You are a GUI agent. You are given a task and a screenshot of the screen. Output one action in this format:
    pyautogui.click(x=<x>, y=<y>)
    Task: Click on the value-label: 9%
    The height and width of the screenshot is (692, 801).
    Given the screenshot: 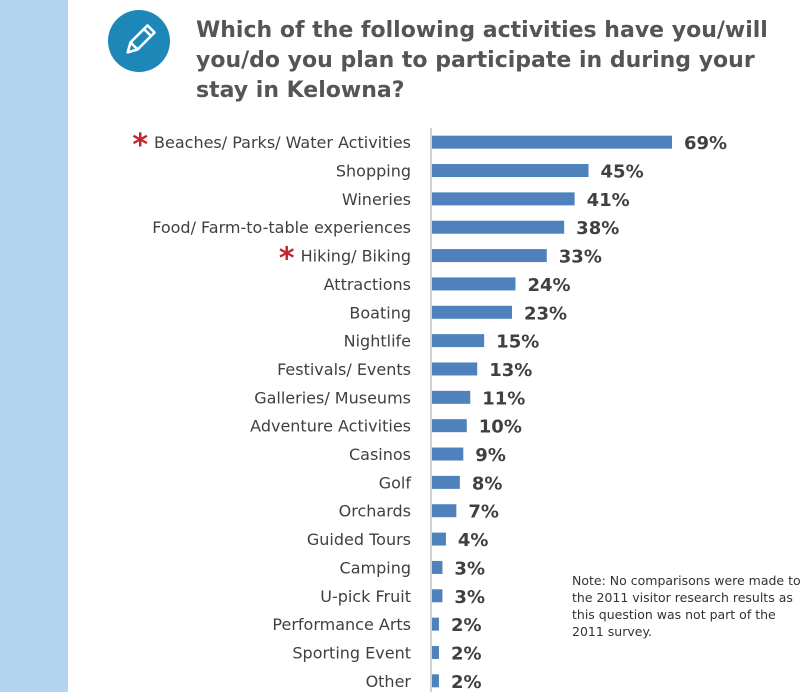 What is the action you would take?
    pyautogui.click(x=490, y=455)
    